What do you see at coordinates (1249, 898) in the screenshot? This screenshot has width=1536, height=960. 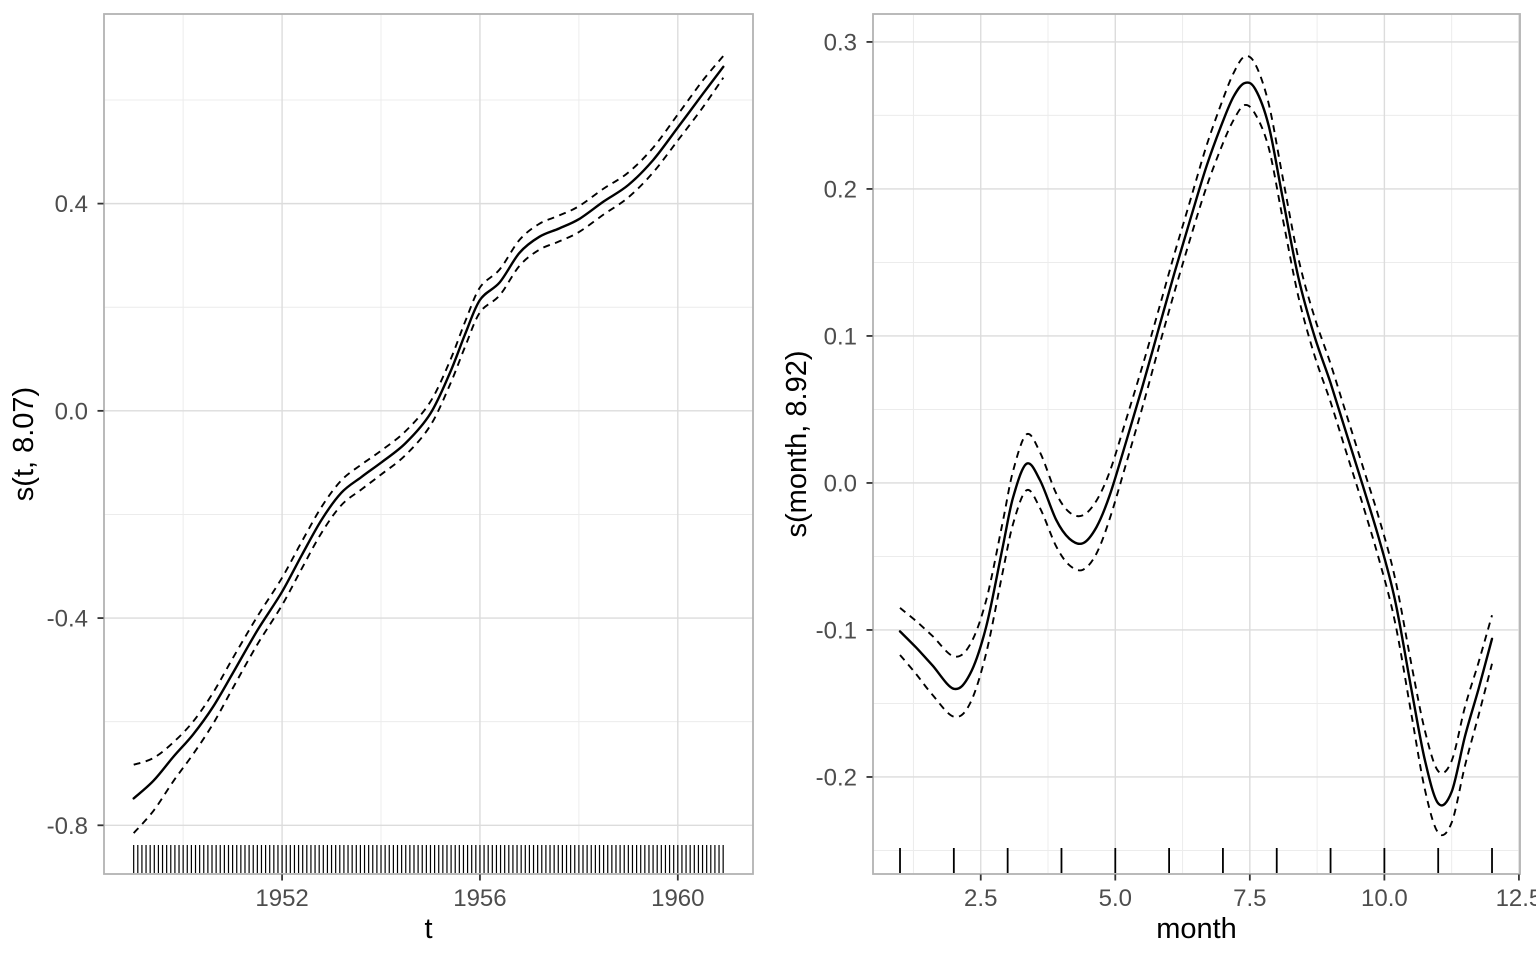 I see `x-tick-label: 7.5` at bounding box center [1249, 898].